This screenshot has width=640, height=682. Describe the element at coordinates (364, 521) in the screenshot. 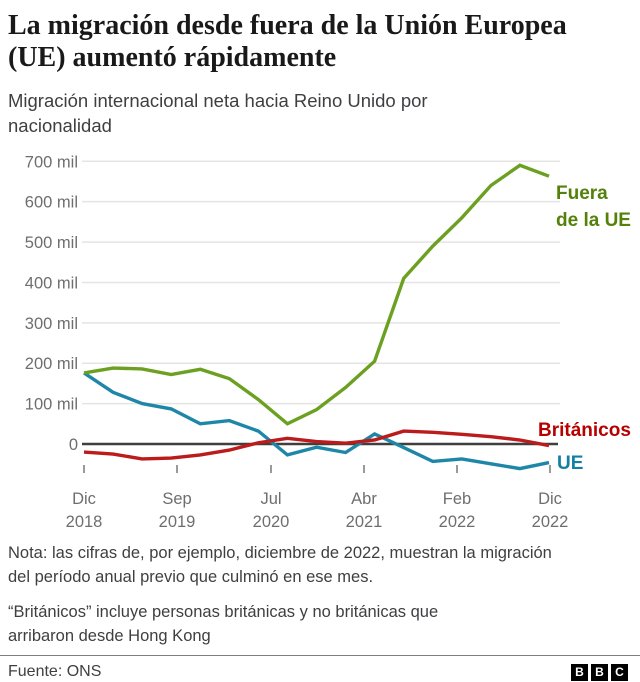

I see `x-tick-label-year-3: 2021` at that location.